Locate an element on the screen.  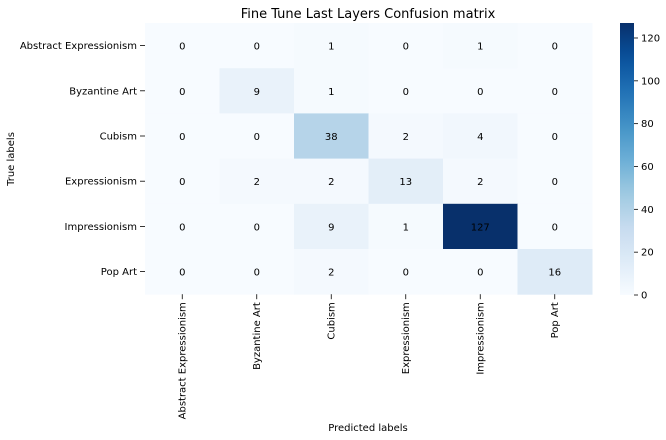
y-tick-label-abstract-expressionism: Abstract Expressionism is located at coordinates (78, 46).